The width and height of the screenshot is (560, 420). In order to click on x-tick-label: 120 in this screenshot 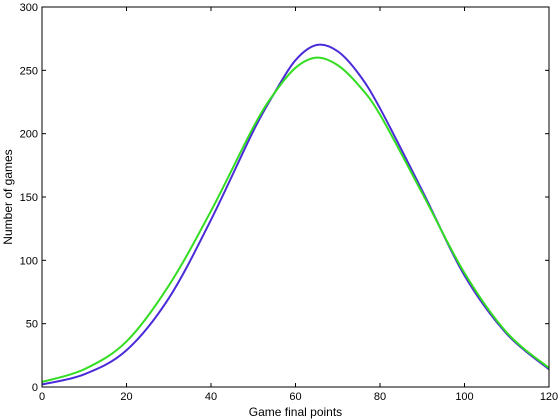, I will do `click(549, 397)`.